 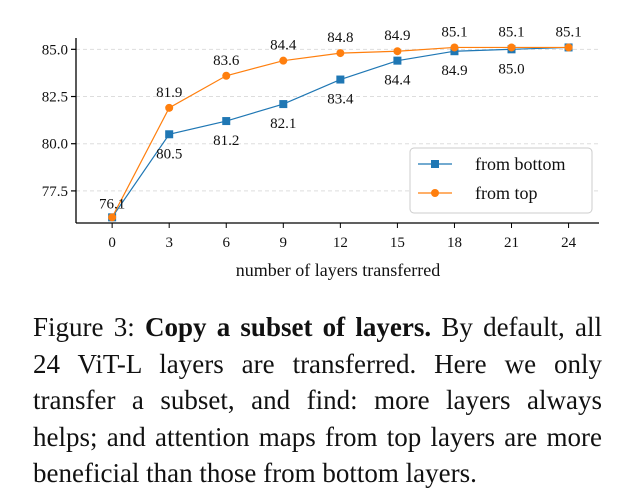 I want to click on x-tick-label: 12, so click(x=340, y=243).